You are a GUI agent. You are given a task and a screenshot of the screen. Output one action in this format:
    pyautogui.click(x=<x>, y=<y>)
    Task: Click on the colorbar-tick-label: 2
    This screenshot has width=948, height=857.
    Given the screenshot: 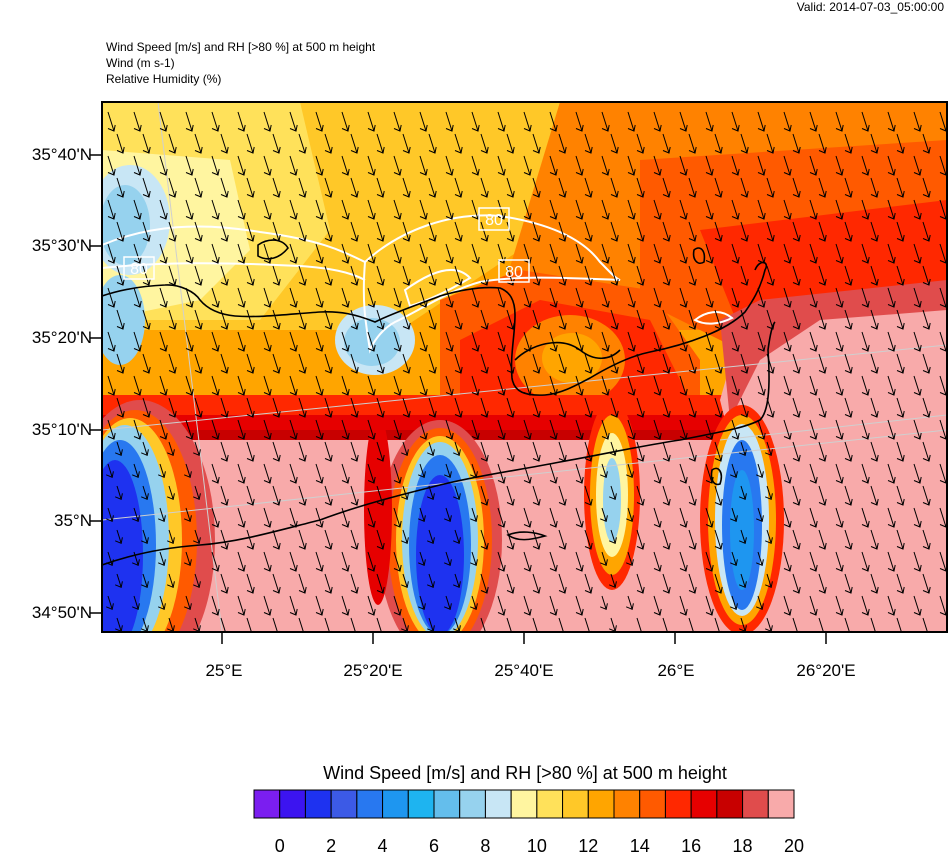 What is the action you would take?
    pyautogui.click(x=331, y=846)
    